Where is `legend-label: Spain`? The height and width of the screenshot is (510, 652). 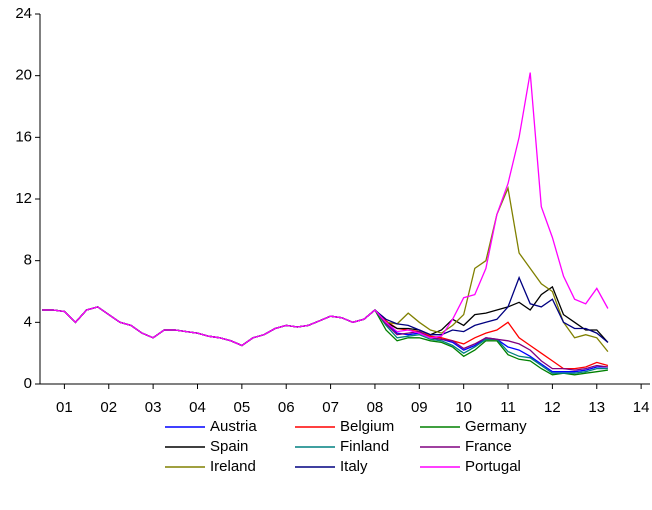 legend-label: Spain is located at coordinates (229, 446).